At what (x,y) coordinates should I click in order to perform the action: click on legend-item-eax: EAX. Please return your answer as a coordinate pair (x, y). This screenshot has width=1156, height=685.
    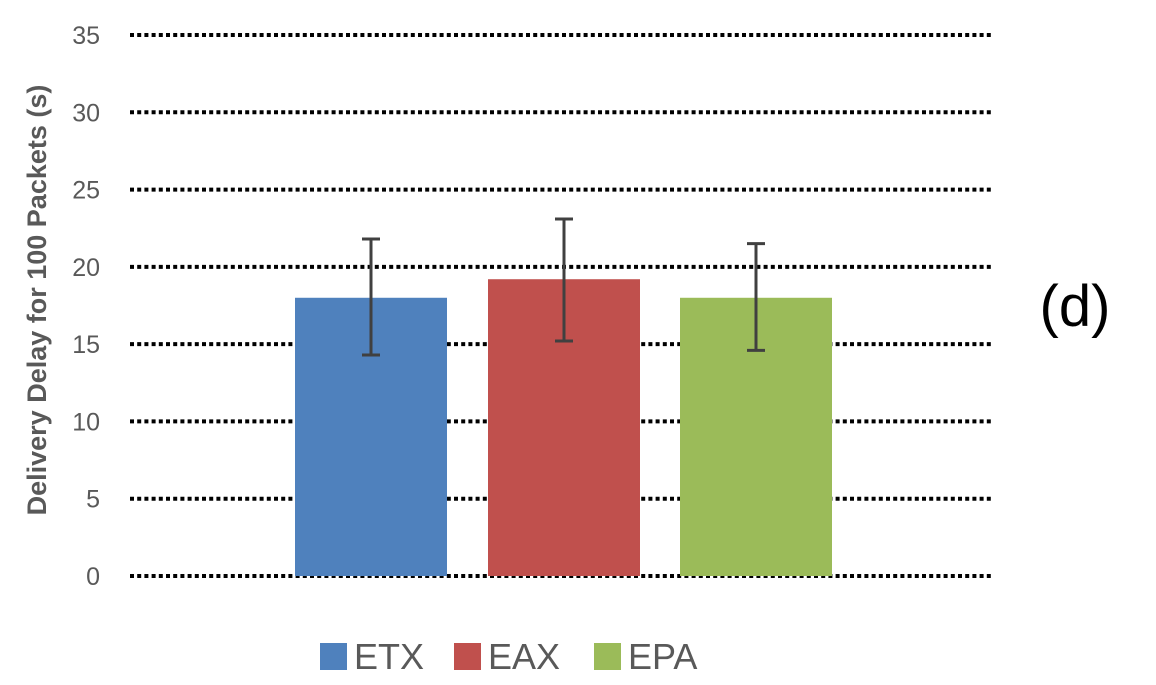
    Looking at the image, I should click on (507, 656).